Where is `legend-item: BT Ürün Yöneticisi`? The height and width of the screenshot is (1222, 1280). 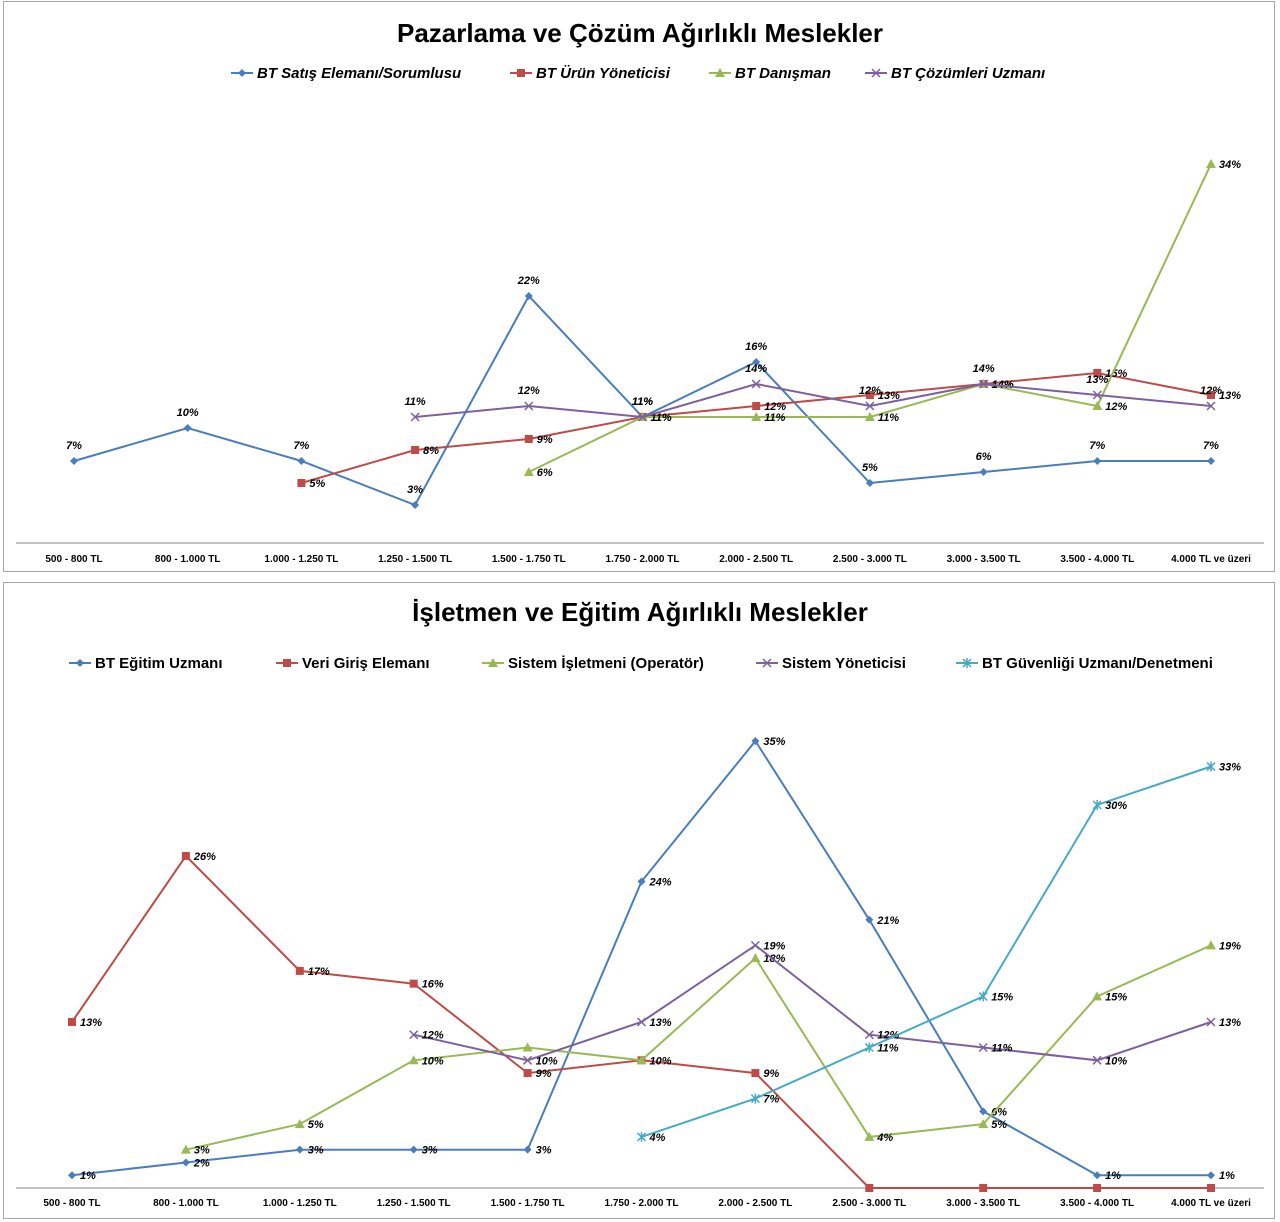
legend-item: BT Ürün Yöneticisi is located at coordinates (590, 73).